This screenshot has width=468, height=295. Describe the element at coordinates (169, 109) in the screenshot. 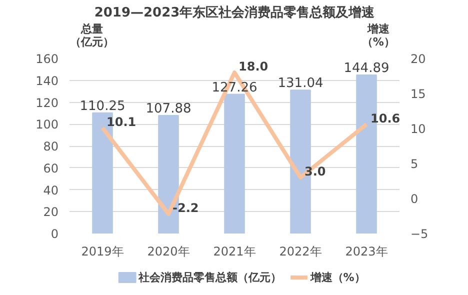

I see `data-label: 107.88` at that location.